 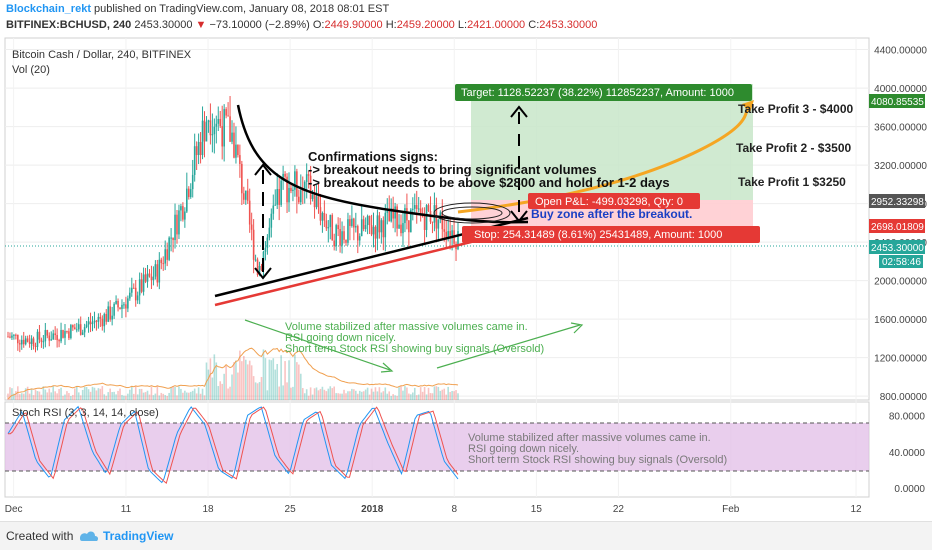 I want to click on rsi-tick-label: 80.0000, so click(x=907, y=417).